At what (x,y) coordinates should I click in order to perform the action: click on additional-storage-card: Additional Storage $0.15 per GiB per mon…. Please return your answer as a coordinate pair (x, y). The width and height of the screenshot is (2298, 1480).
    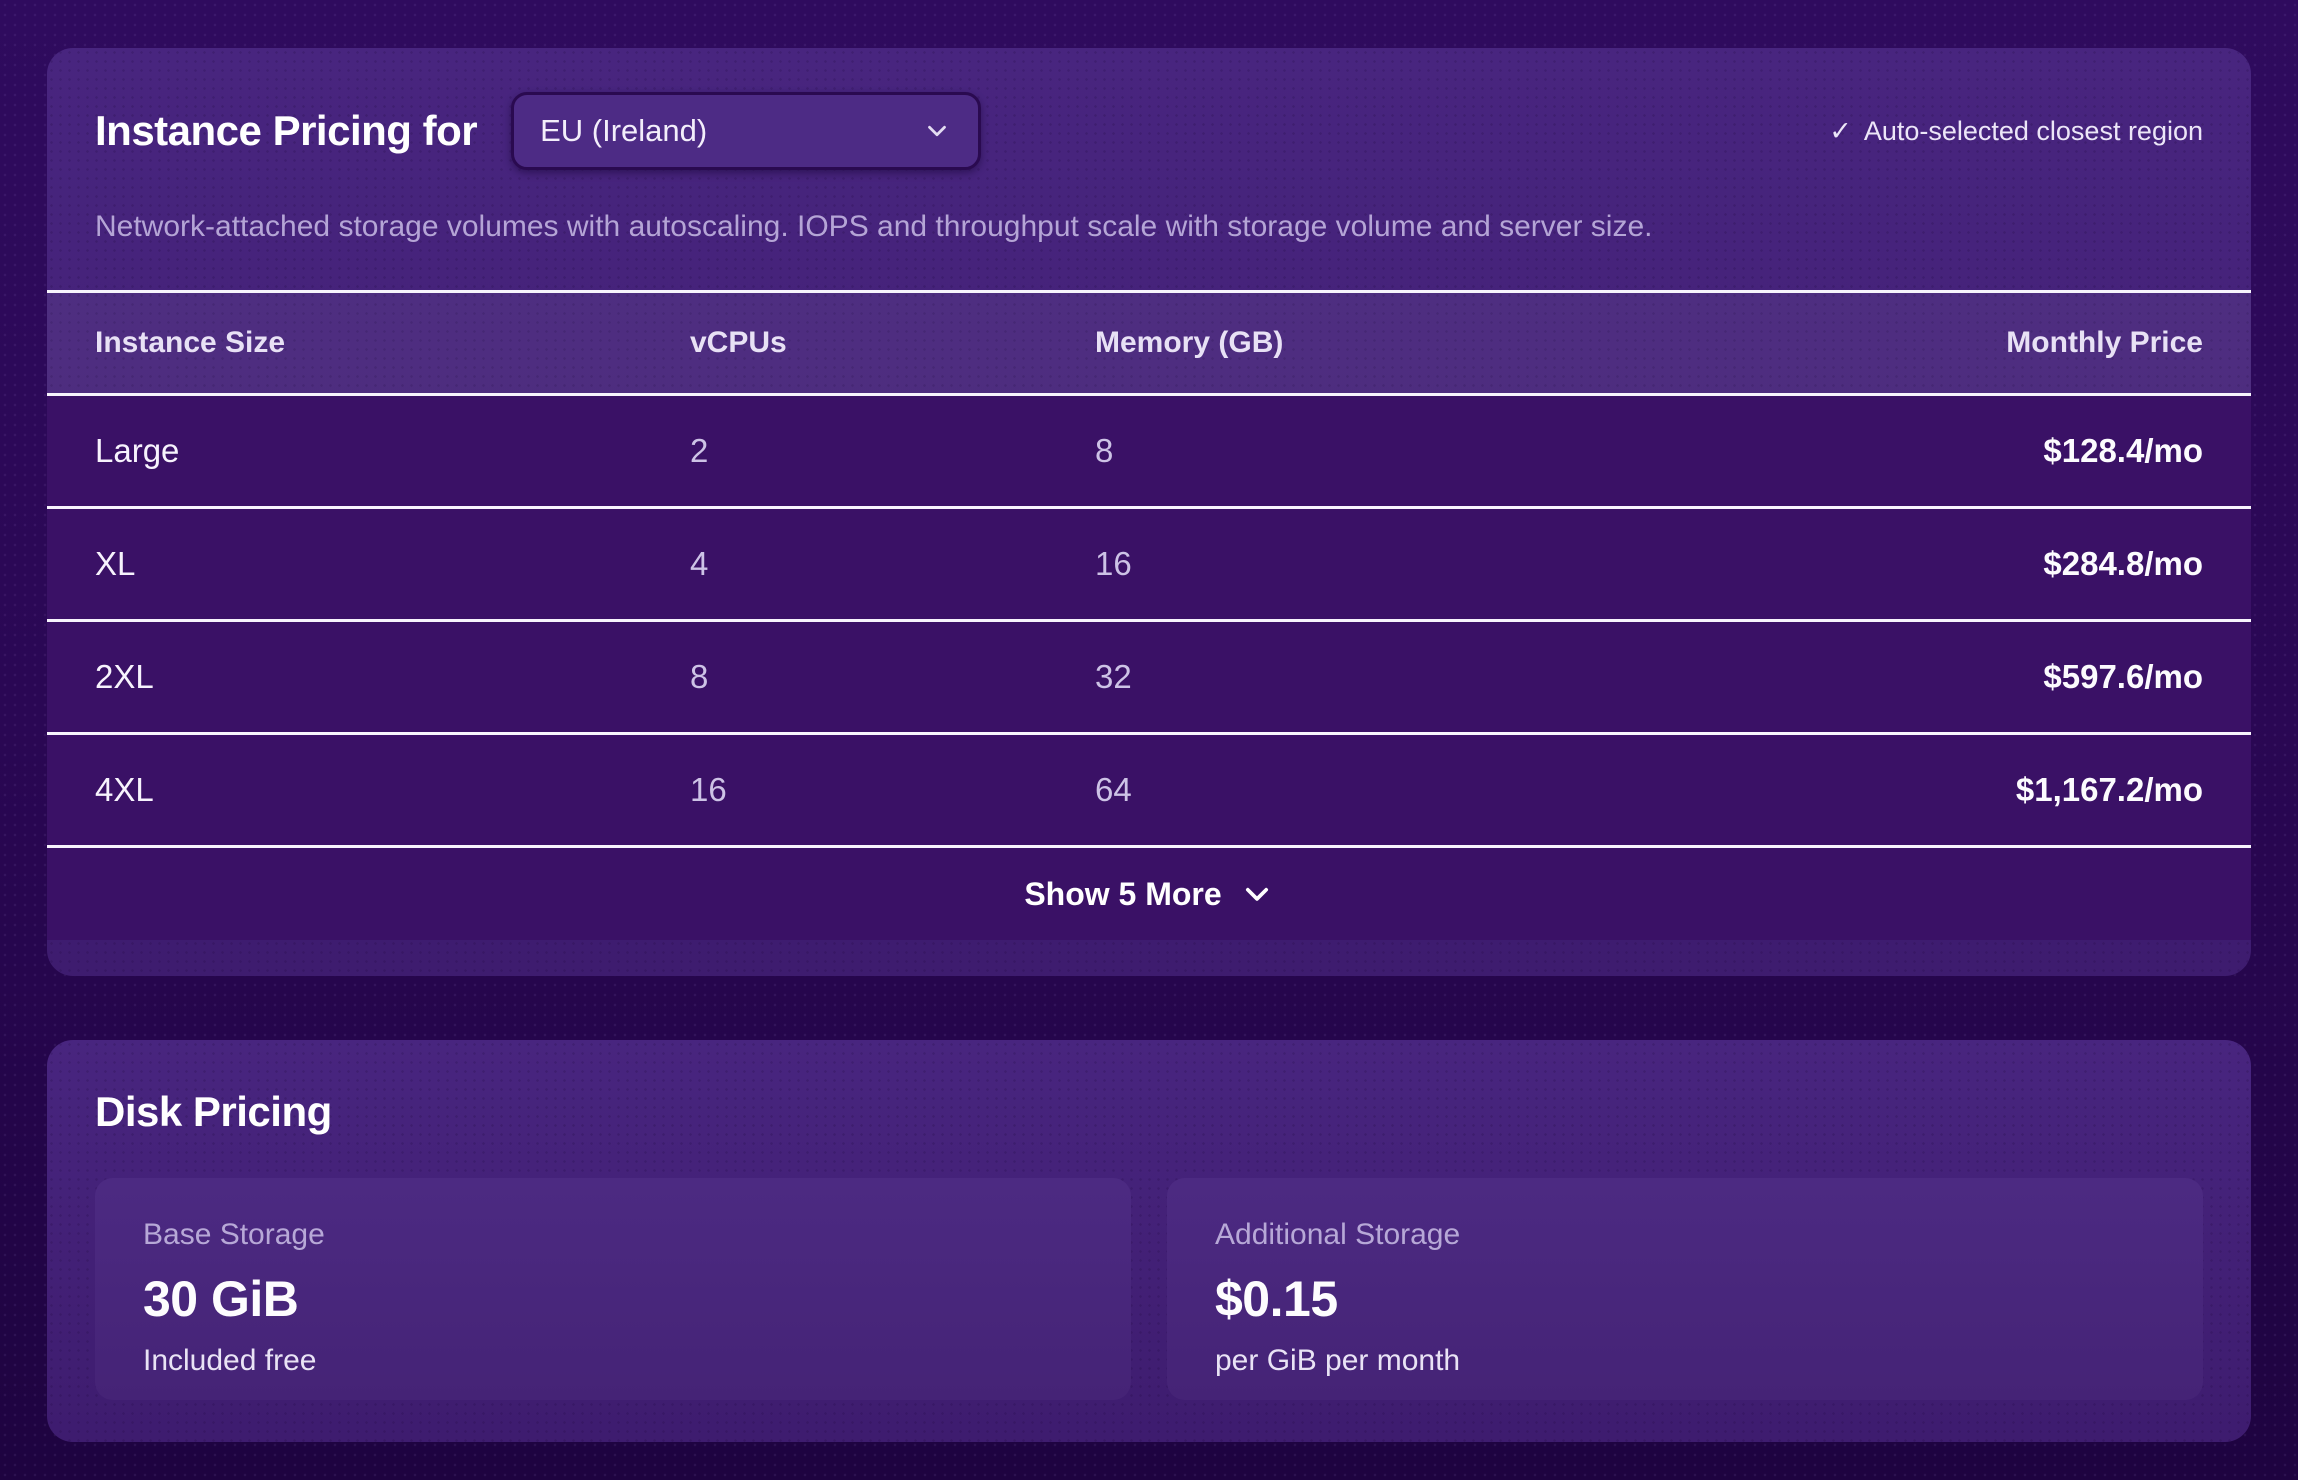
    Looking at the image, I should click on (1685, 1289).